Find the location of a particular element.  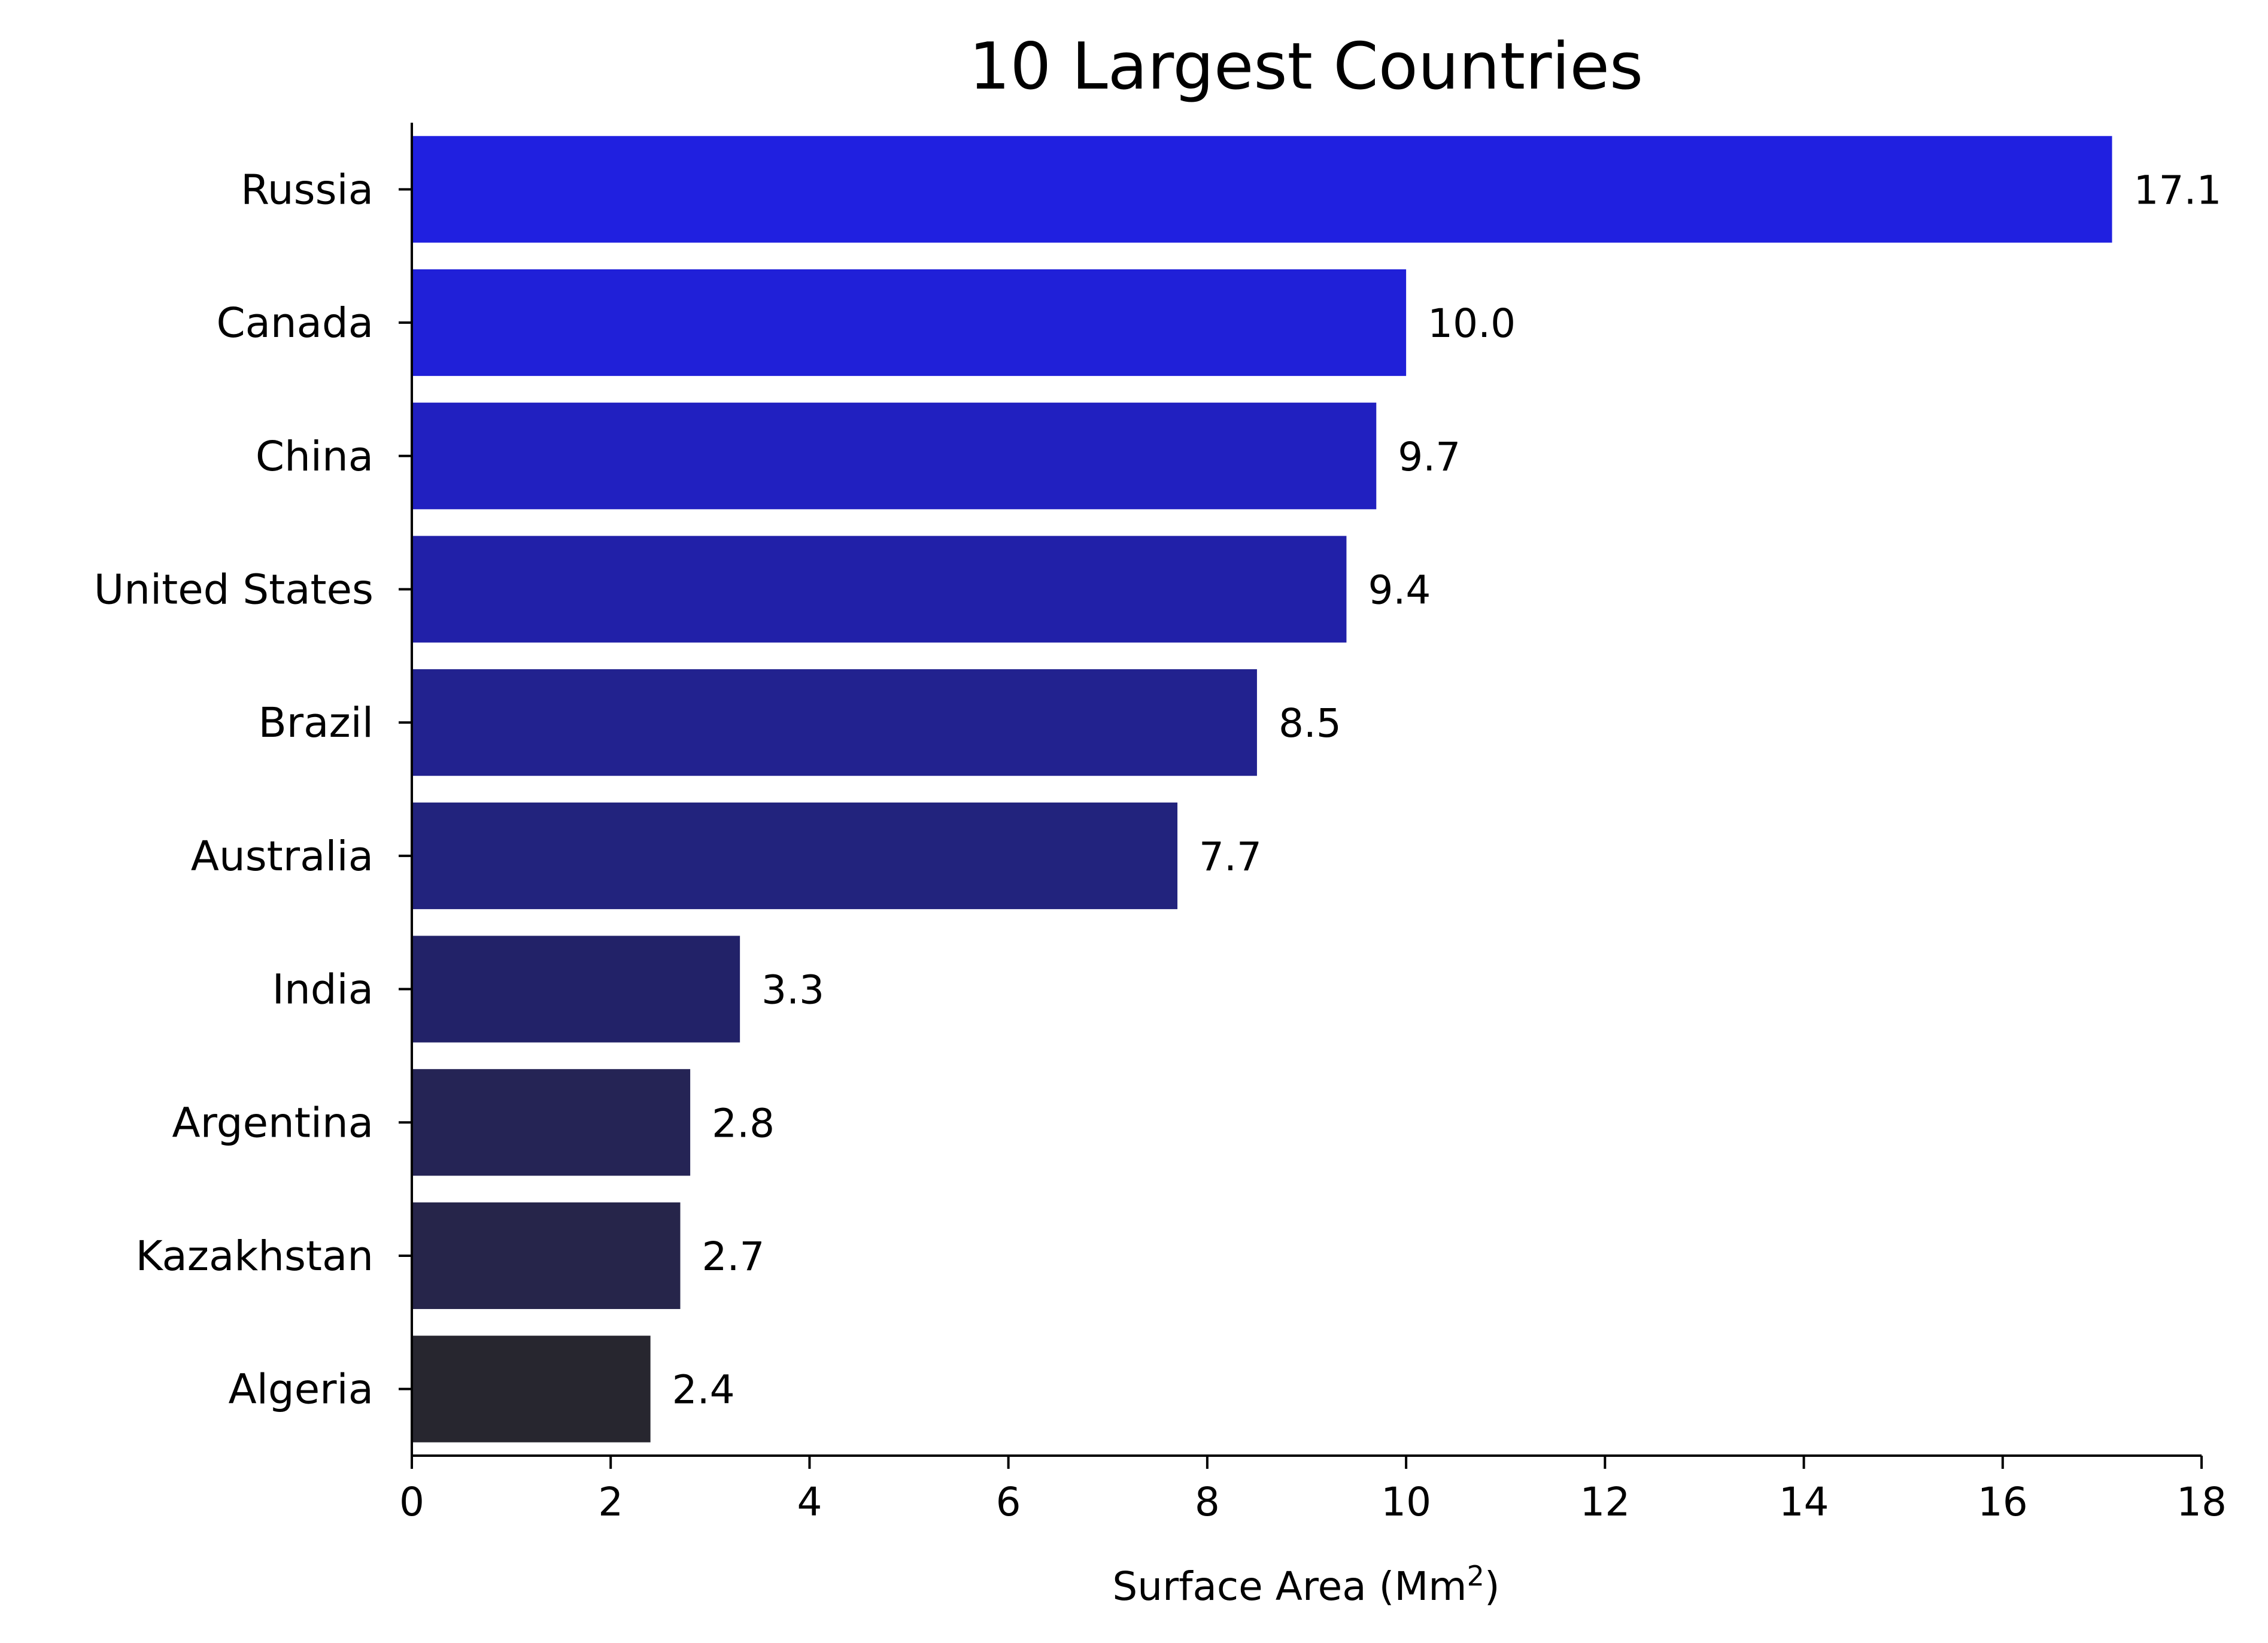

bar-kazakhstan is located at coordinates (546, 1256).